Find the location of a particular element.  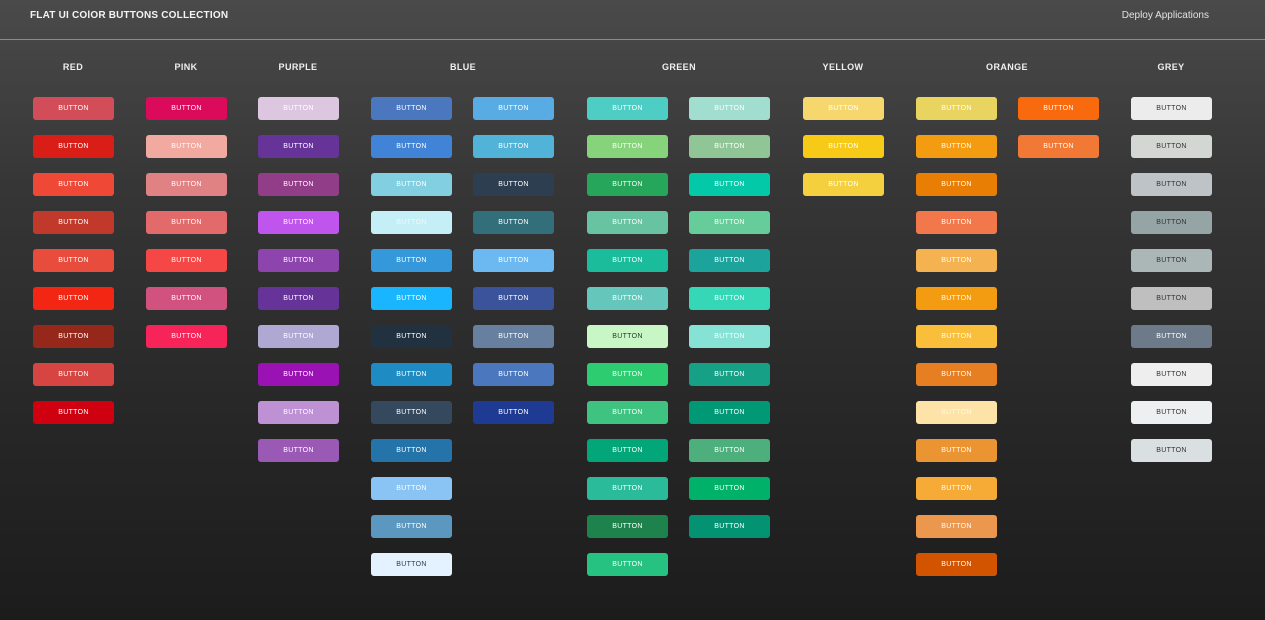

button-green-1-8: BUTTON is located at coordinates (627, 374).